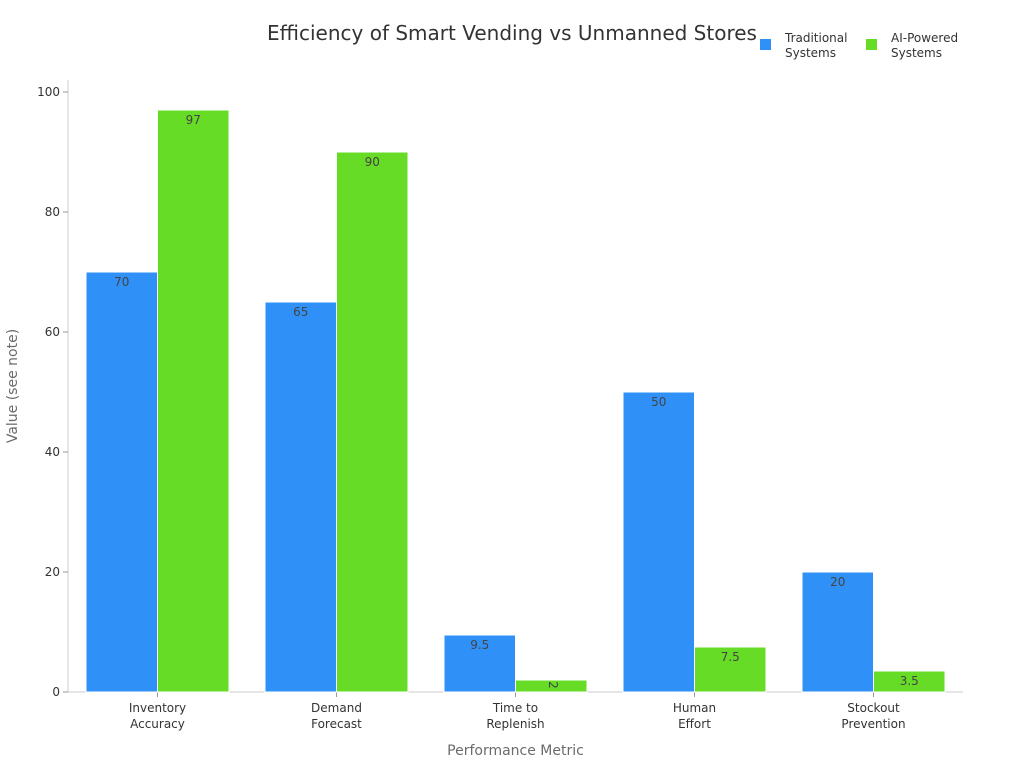 This screenshot has height=768, width=1024. I want to click on y-tick-label: 60, so click(52, 332).